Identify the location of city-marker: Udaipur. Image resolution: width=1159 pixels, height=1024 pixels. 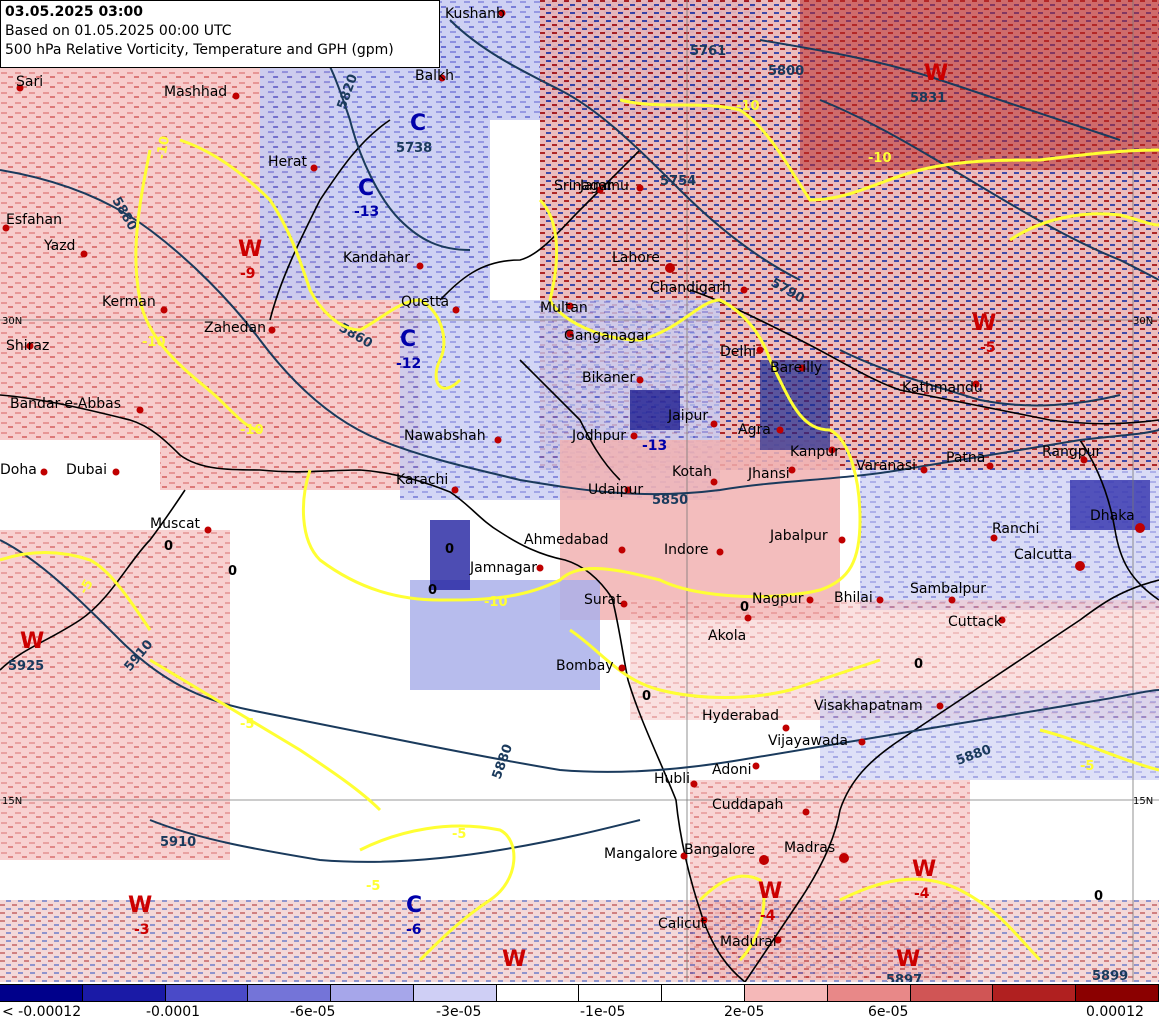
(615, 490).